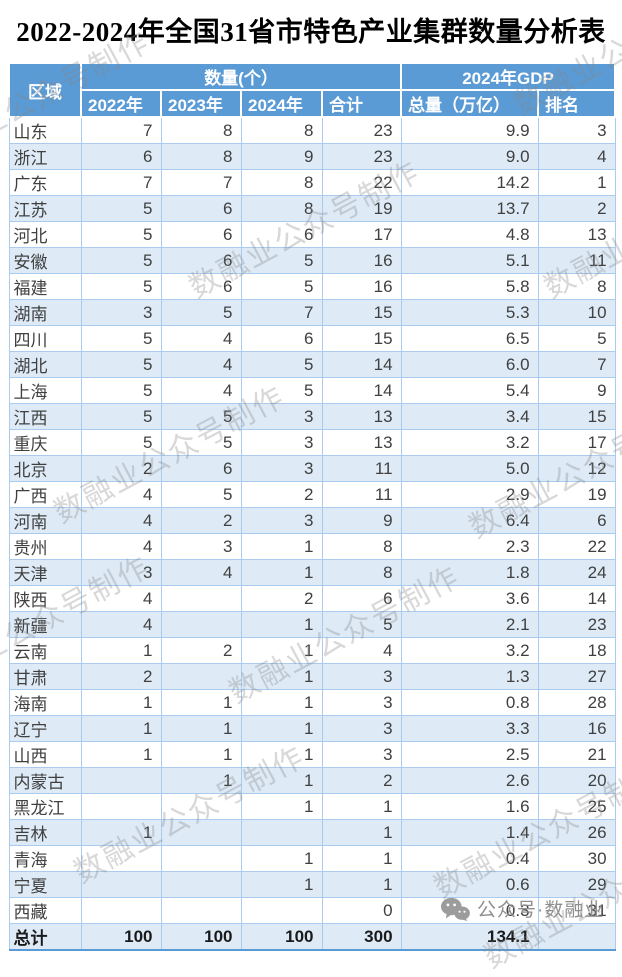  I want to click on region-cell: 甘肃, so click(45, 676).